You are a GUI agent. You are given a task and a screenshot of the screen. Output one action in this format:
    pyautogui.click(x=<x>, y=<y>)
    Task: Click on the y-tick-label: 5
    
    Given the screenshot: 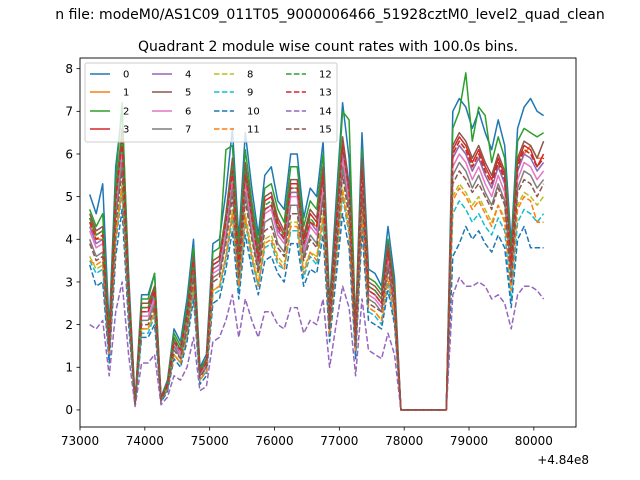 What is the action you would take?
    pyautogui.click(x=69, y=197)
    